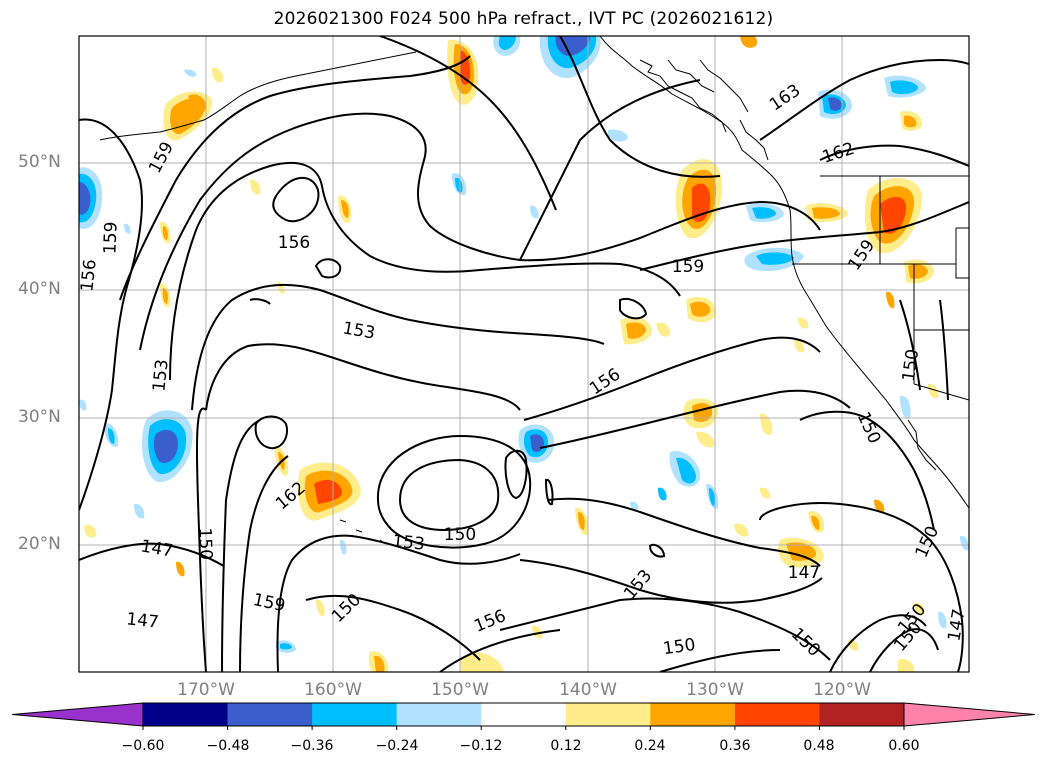  Describe the element at coordinates (397, 746) in the screenshot. I see `colorbar-tick-label: −0.24` at that location.